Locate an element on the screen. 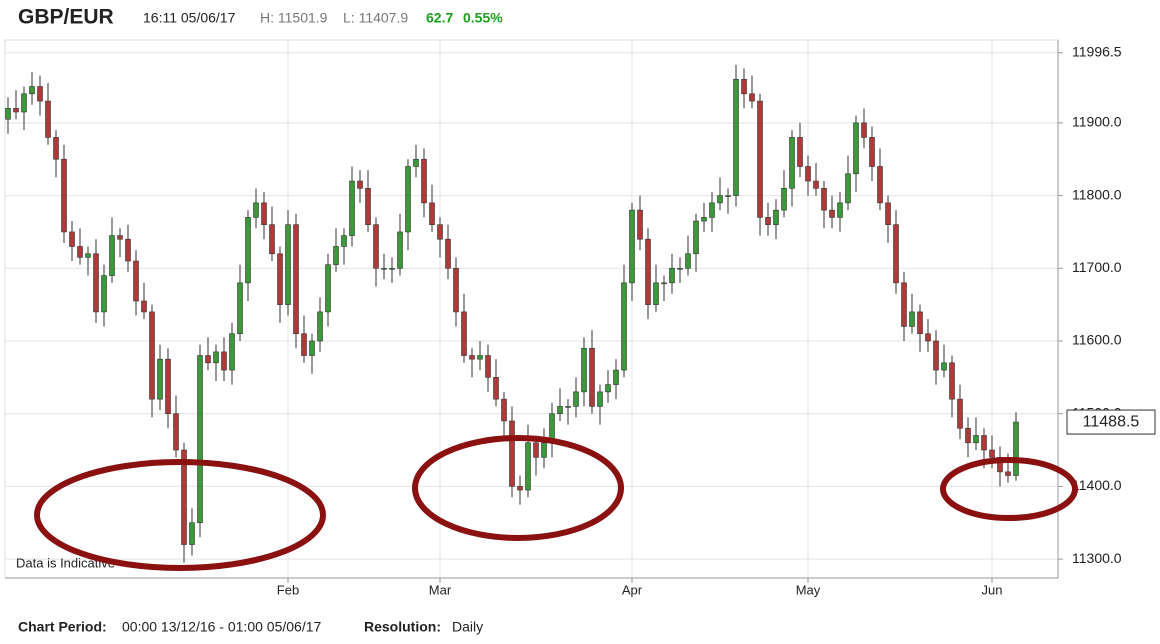 The image size is (1160, 644). y-tick-label: 11800.0 is located at coordinates (1097, 194).